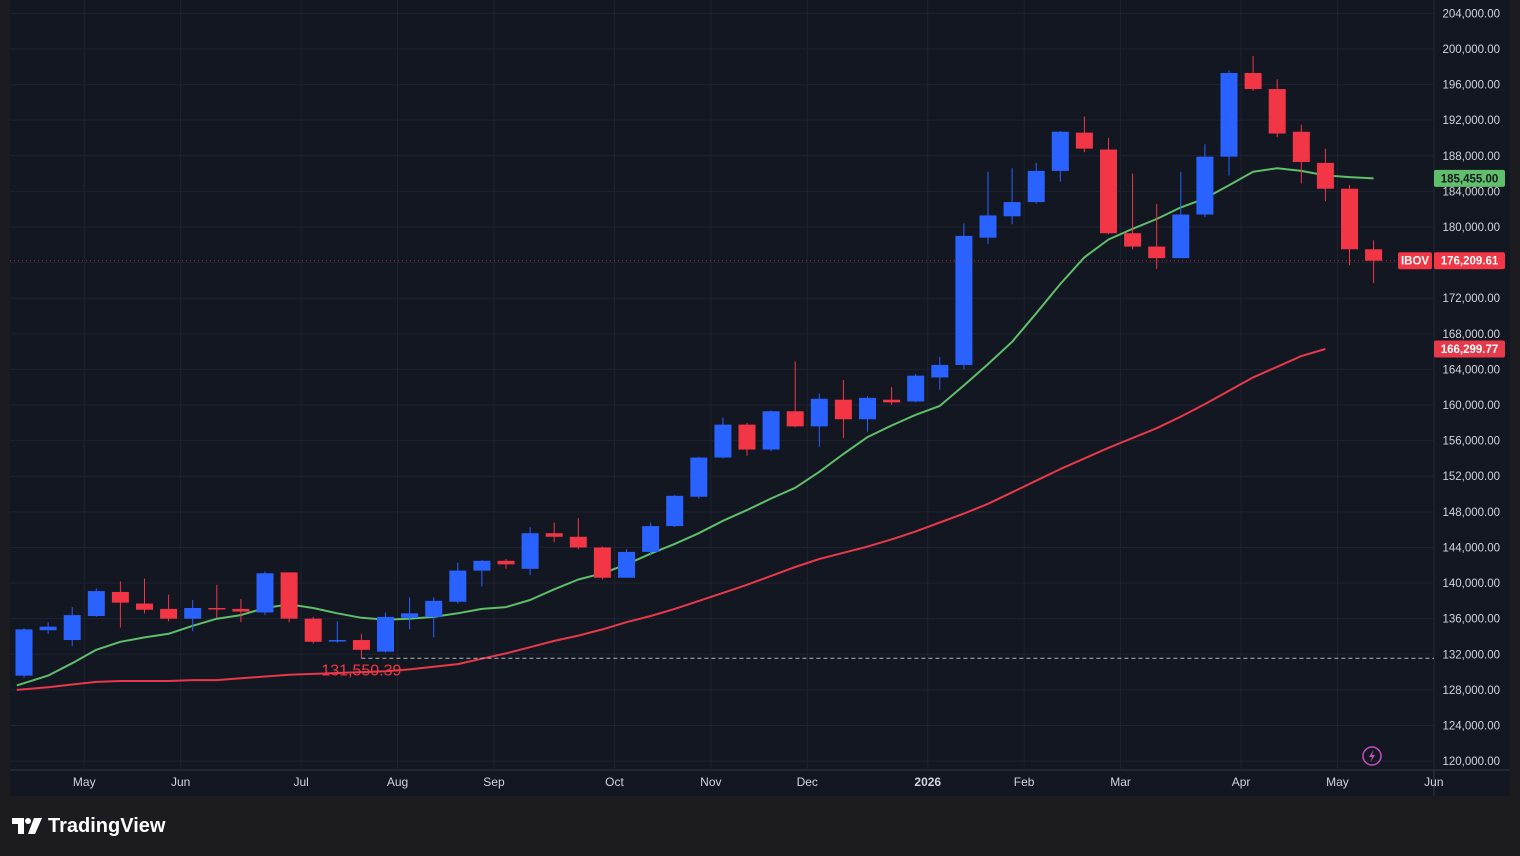 This screenshot has width=1520, height=856. I want to click on y-tick-label: 152,000.00, so click(1471, 477).